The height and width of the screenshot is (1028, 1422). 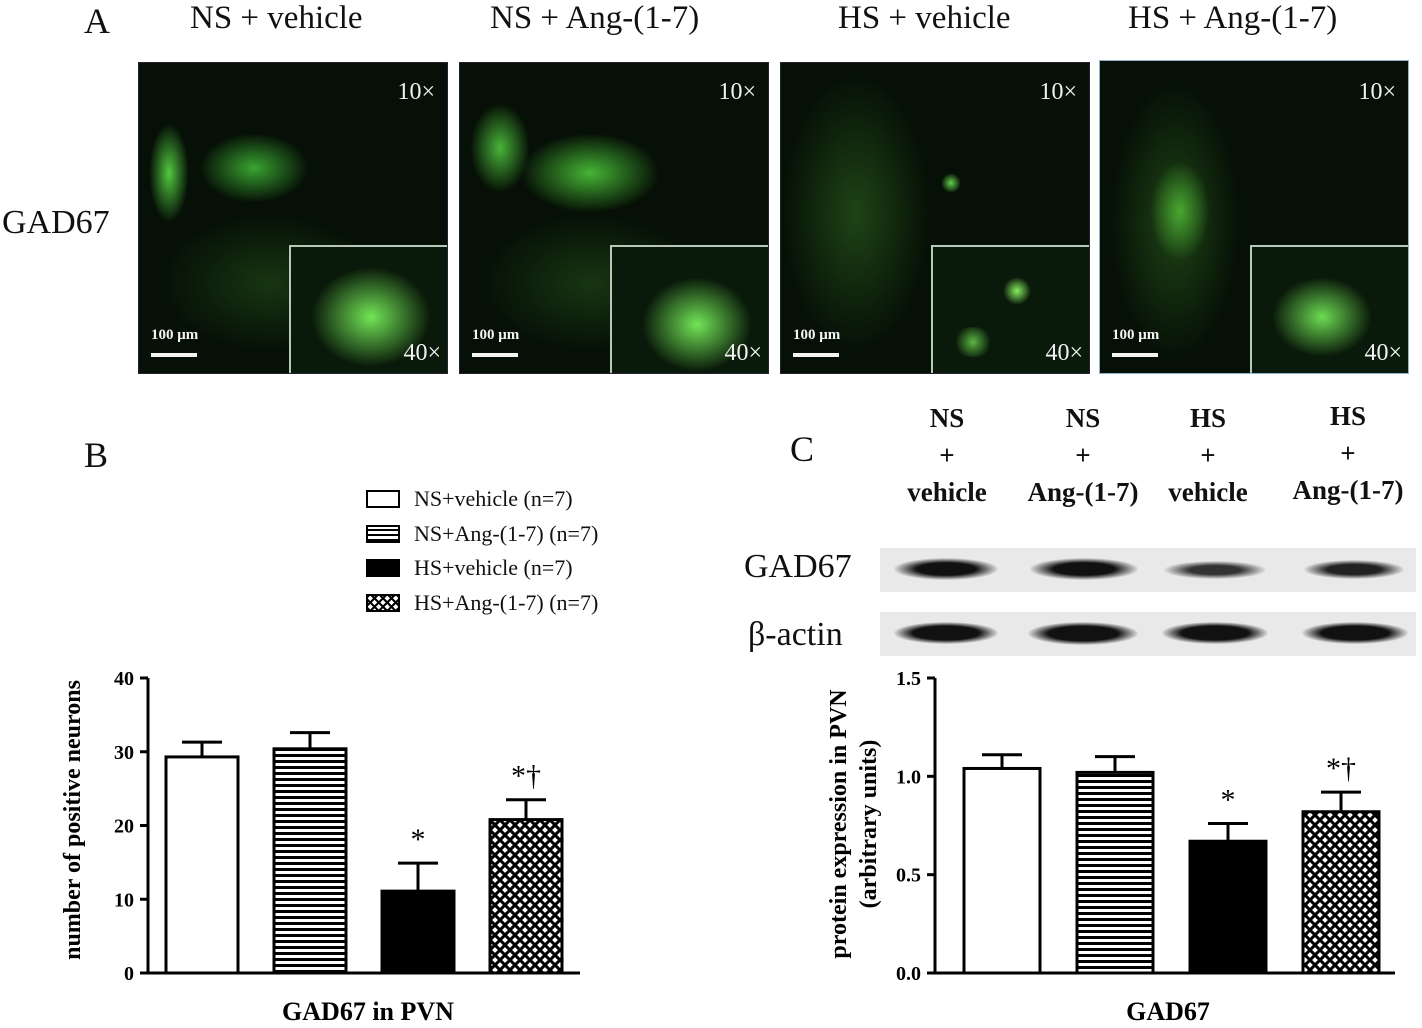 I want to click on legend-label: HS+Ang-(1-7) (n=7), so click(x=506, y=602).